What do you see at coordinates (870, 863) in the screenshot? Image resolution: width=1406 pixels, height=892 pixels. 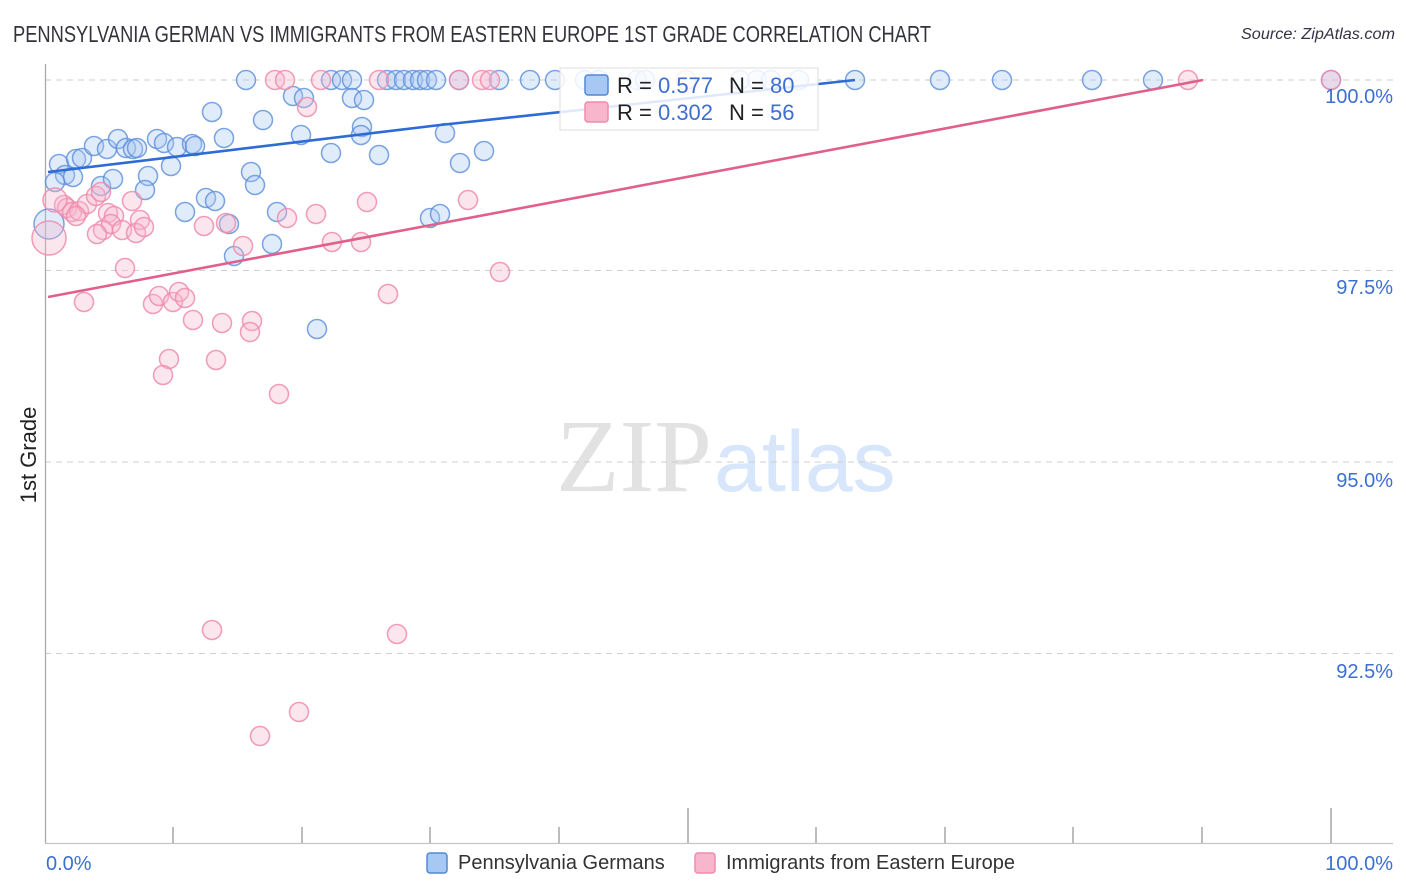 I see `svg-text: Immigrants from Eastern Europe` at bounding box center [870, 863].